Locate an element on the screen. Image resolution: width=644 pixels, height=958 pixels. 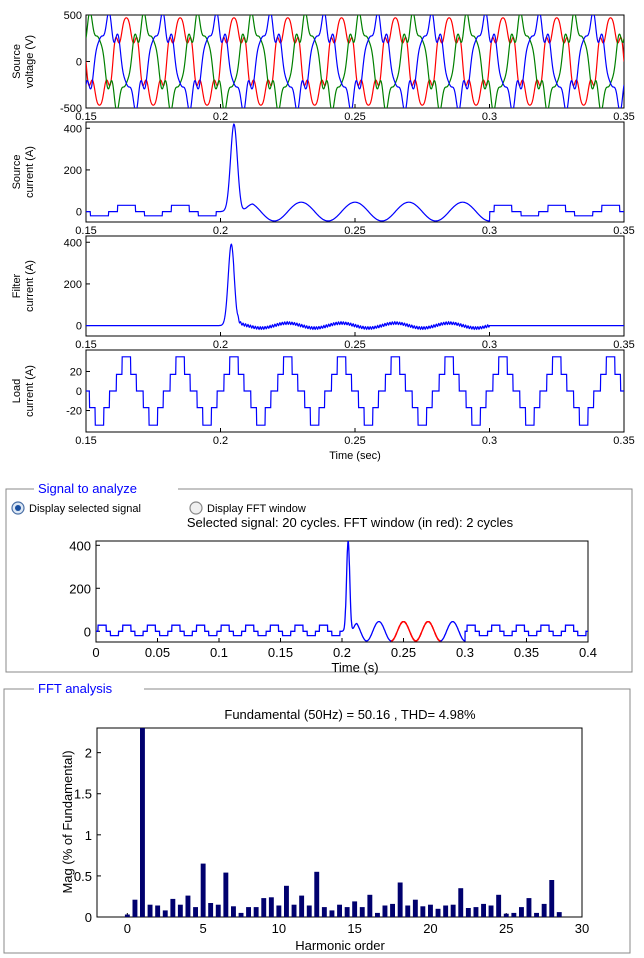
signal-fft-window-line is located at coordinates (416, 631).